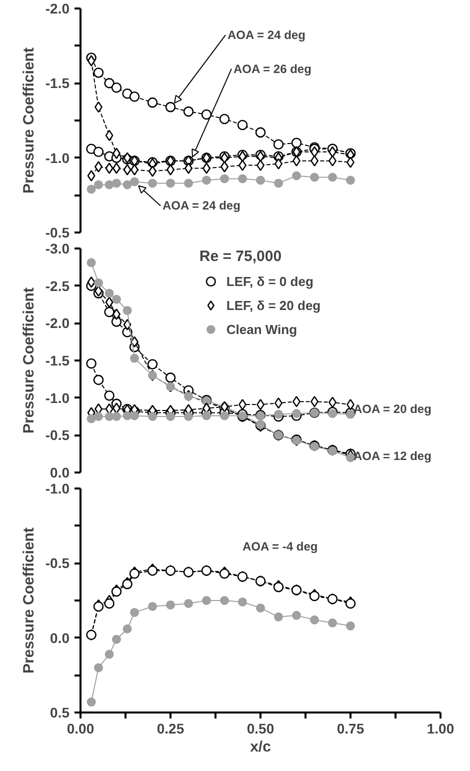 Image resolution: width=470 pixels, height=771 pixels. What do you see at coordinates (393, 456) in the screenshot?
I see `annotation: AOA = 12 deg` at bounding box center [393, 456].